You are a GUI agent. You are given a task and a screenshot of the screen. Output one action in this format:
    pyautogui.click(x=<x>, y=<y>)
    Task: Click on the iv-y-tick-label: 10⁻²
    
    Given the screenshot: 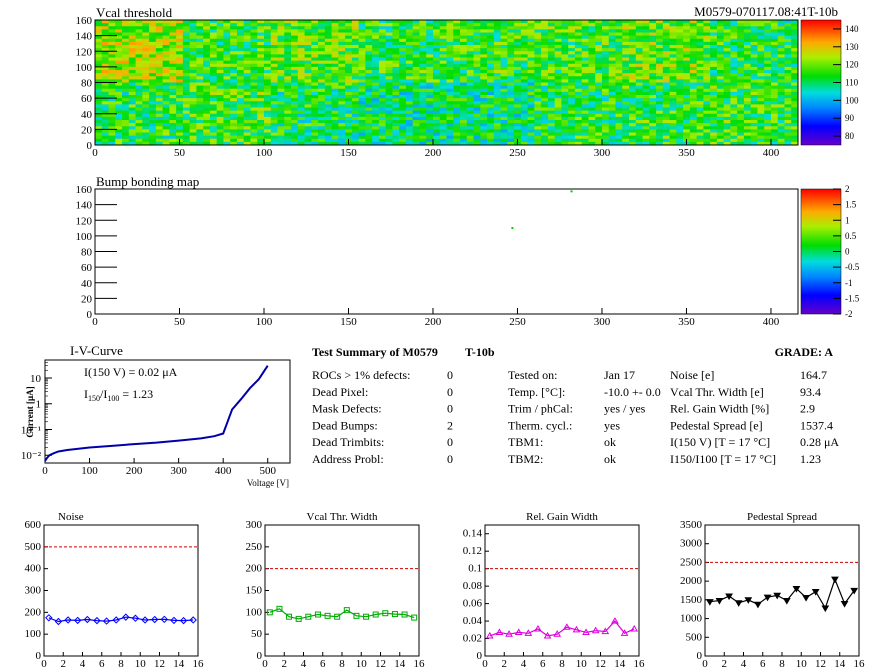 What is the action you would take?
    pyautogui.click(x=31, y=456)
    